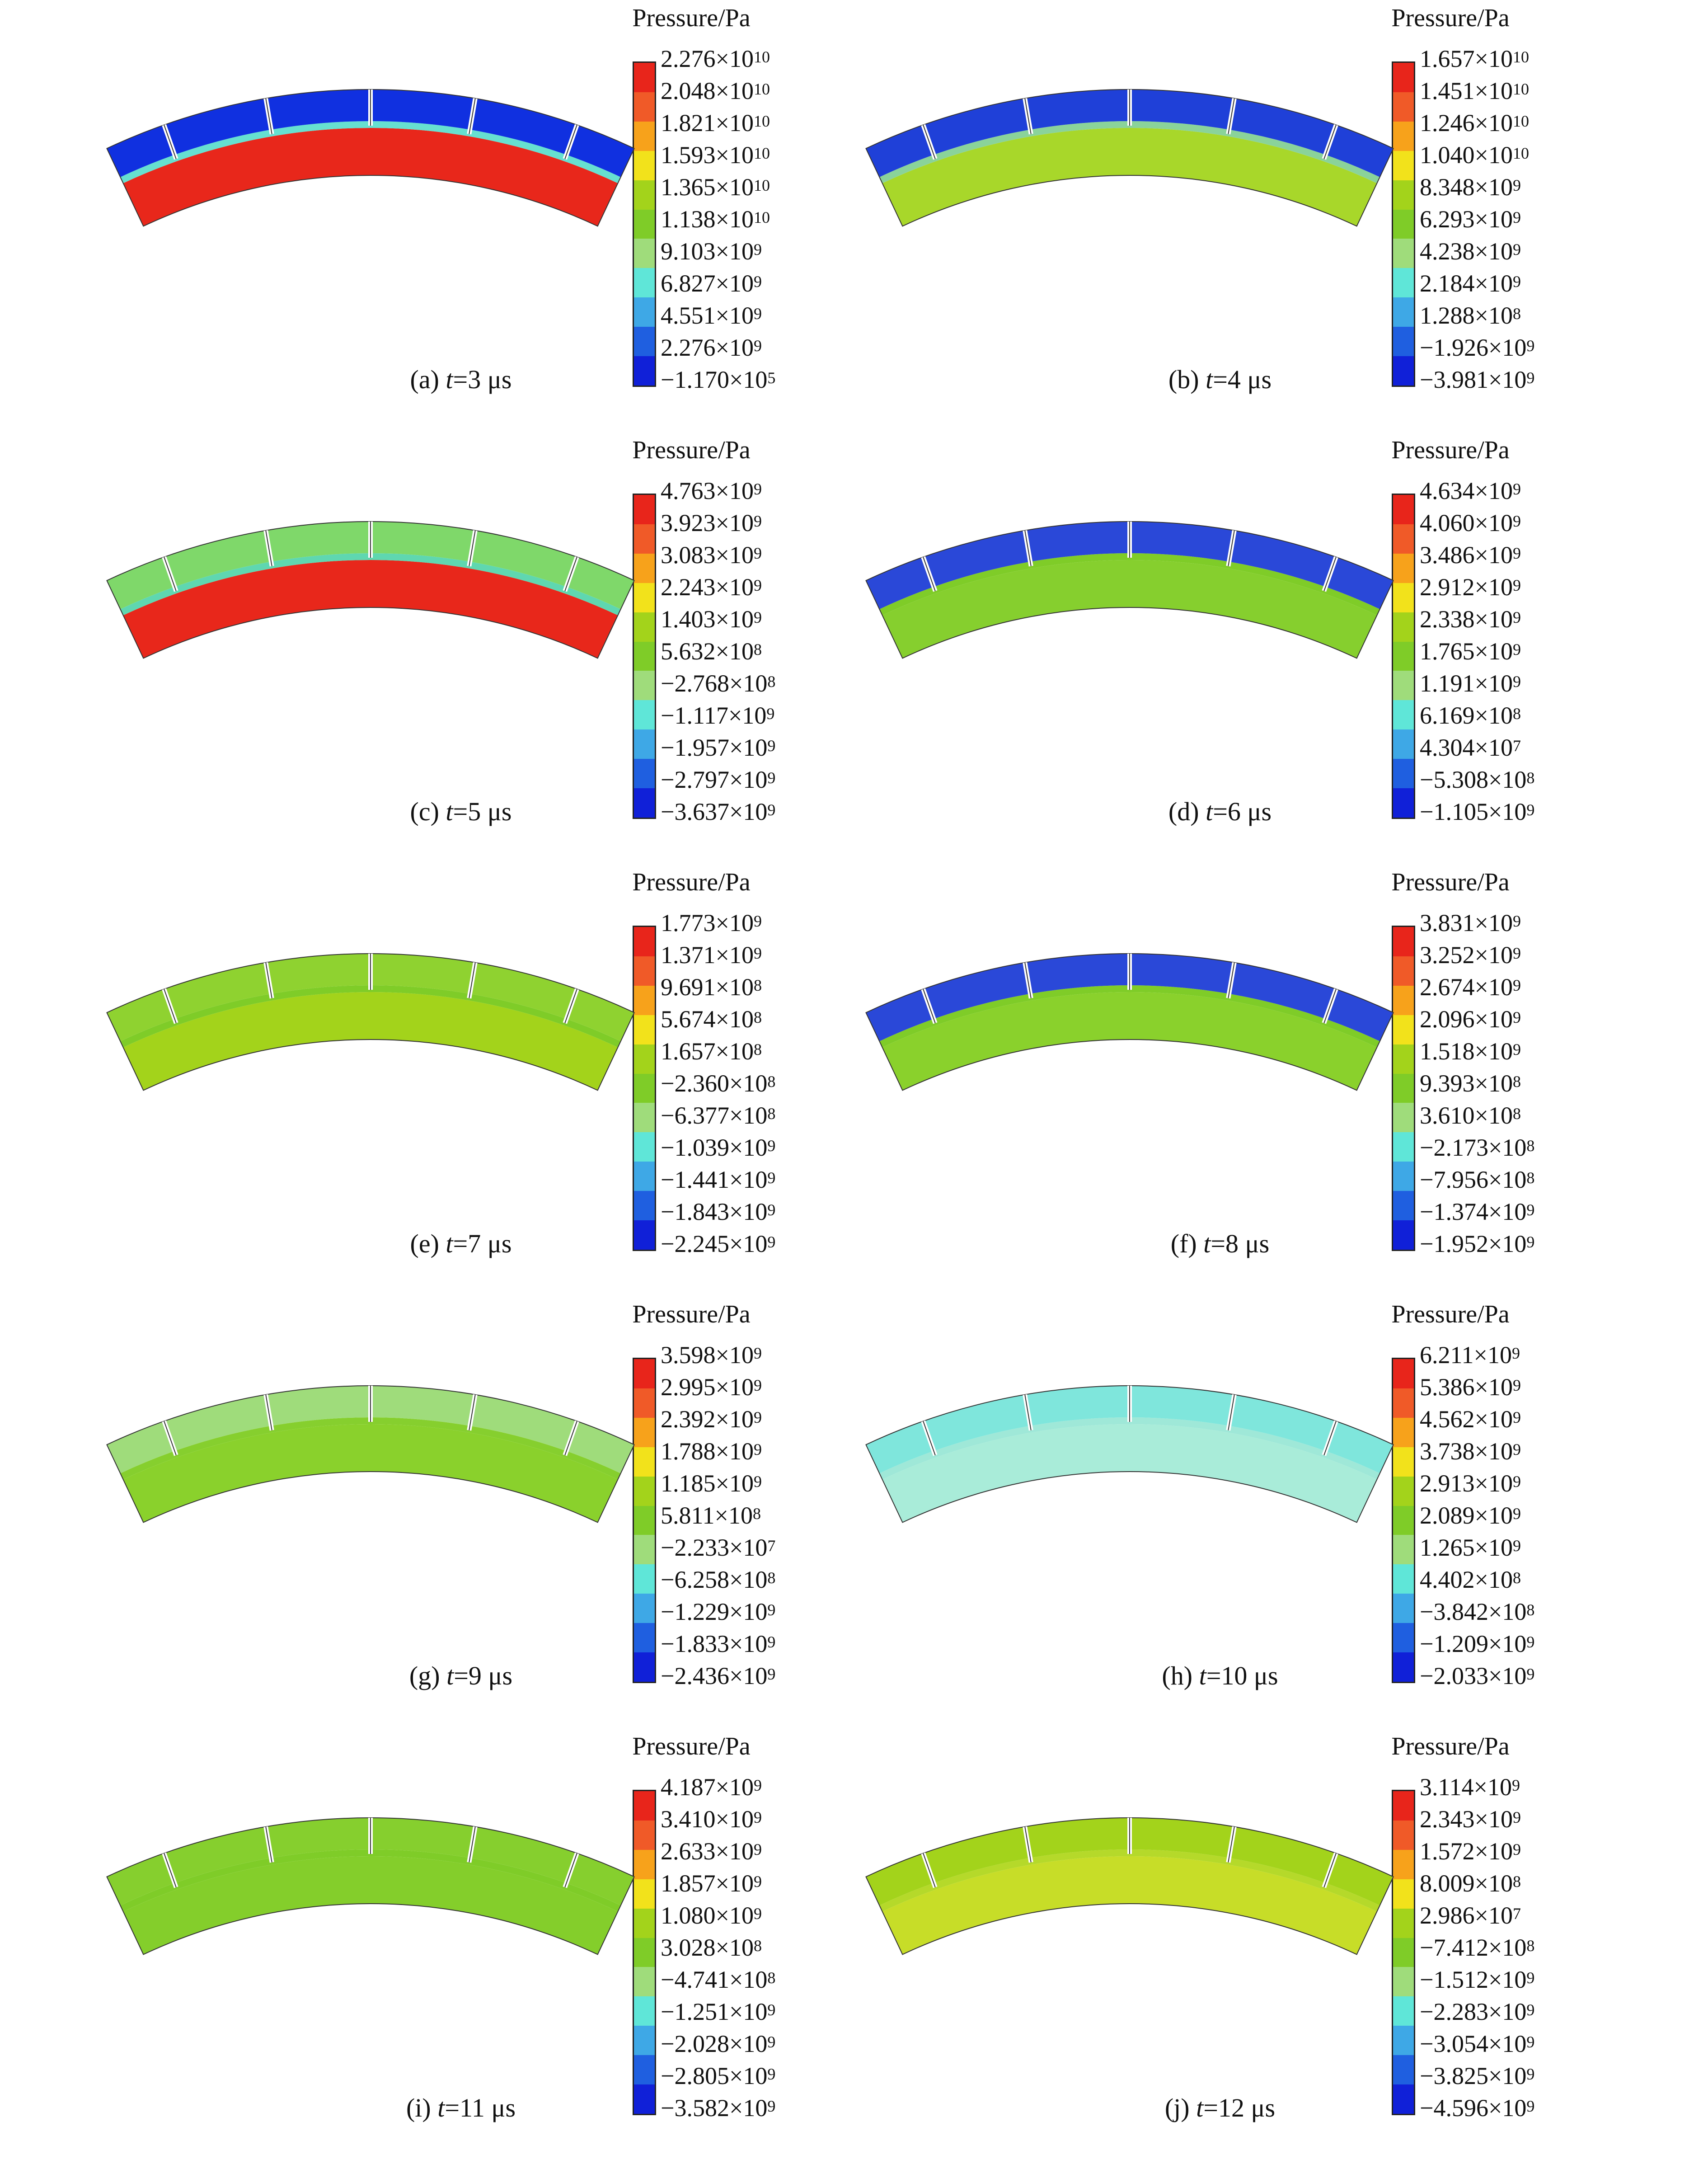 The width and height of the screenshot is (1708, 2164). What do you see at coordinates (1501, 251) in the screenshot?
I see `colorbar-tick-label: 4.238×109` at bounding box center [1501, 251].